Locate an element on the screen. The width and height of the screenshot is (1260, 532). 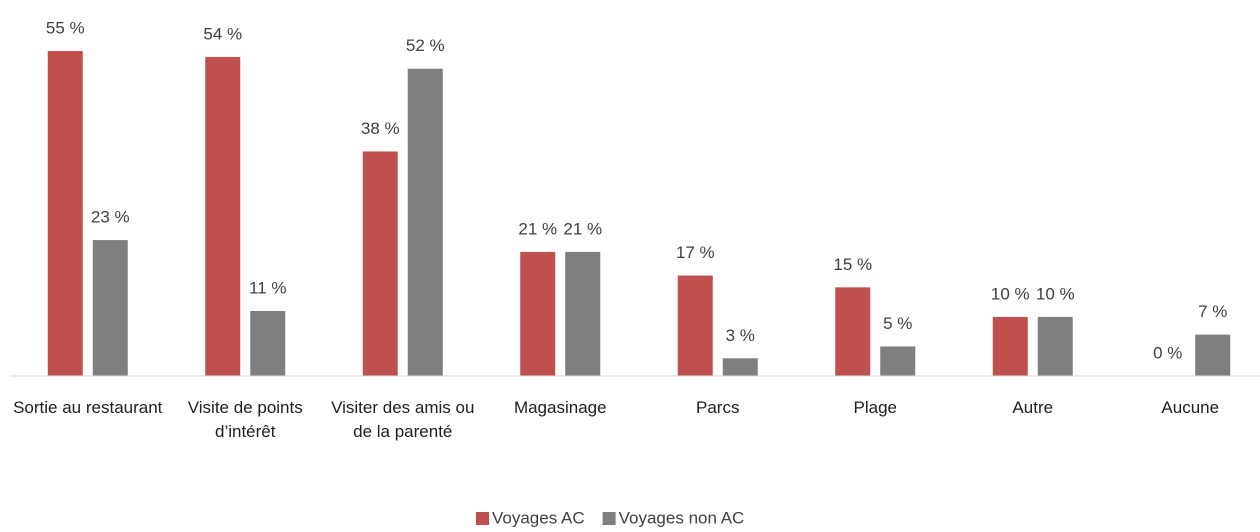
x-tick-label: Visite de points d’intérêt is located at coordinates (245, 419).